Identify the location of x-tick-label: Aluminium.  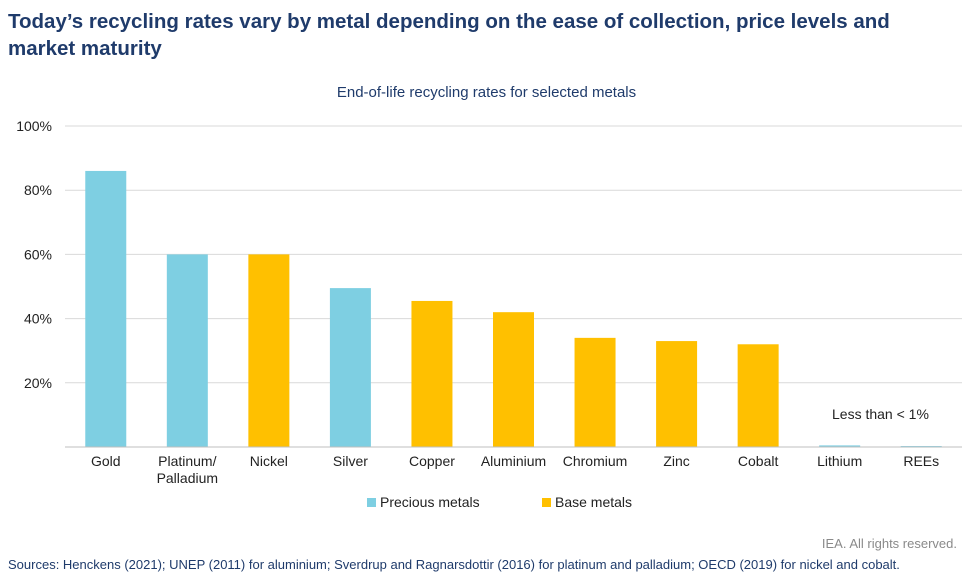
(513, 461).